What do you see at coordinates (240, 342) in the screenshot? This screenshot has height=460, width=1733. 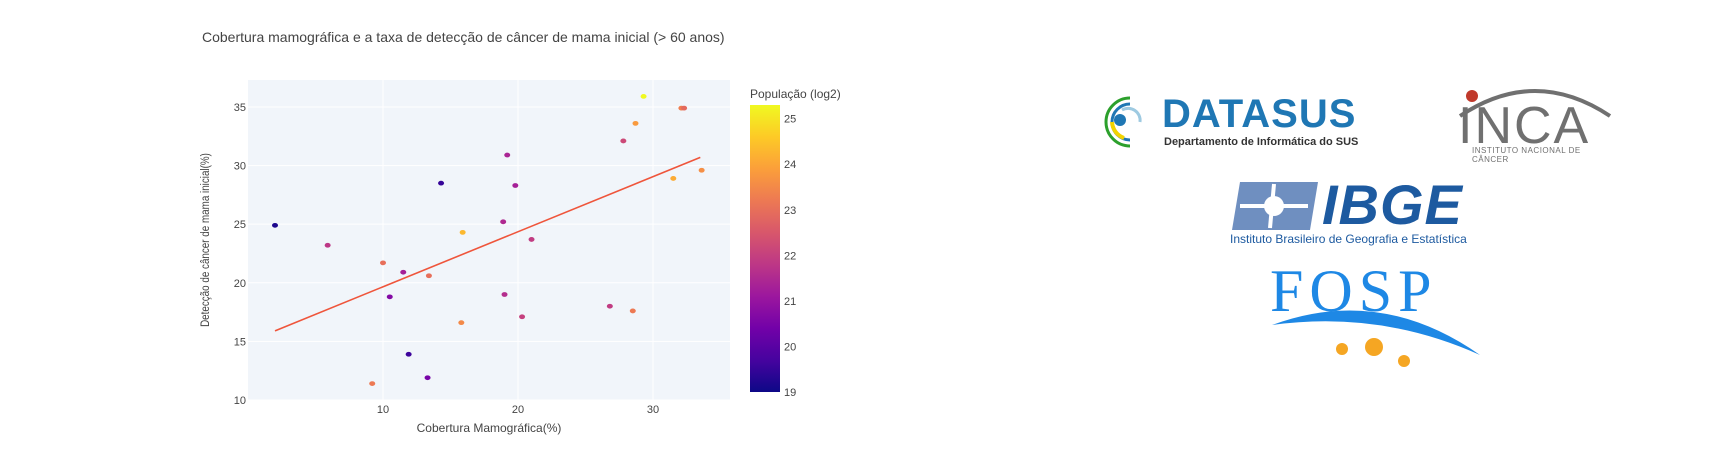 I see `y-tick-label: 15` at bounding box center [240, 342].